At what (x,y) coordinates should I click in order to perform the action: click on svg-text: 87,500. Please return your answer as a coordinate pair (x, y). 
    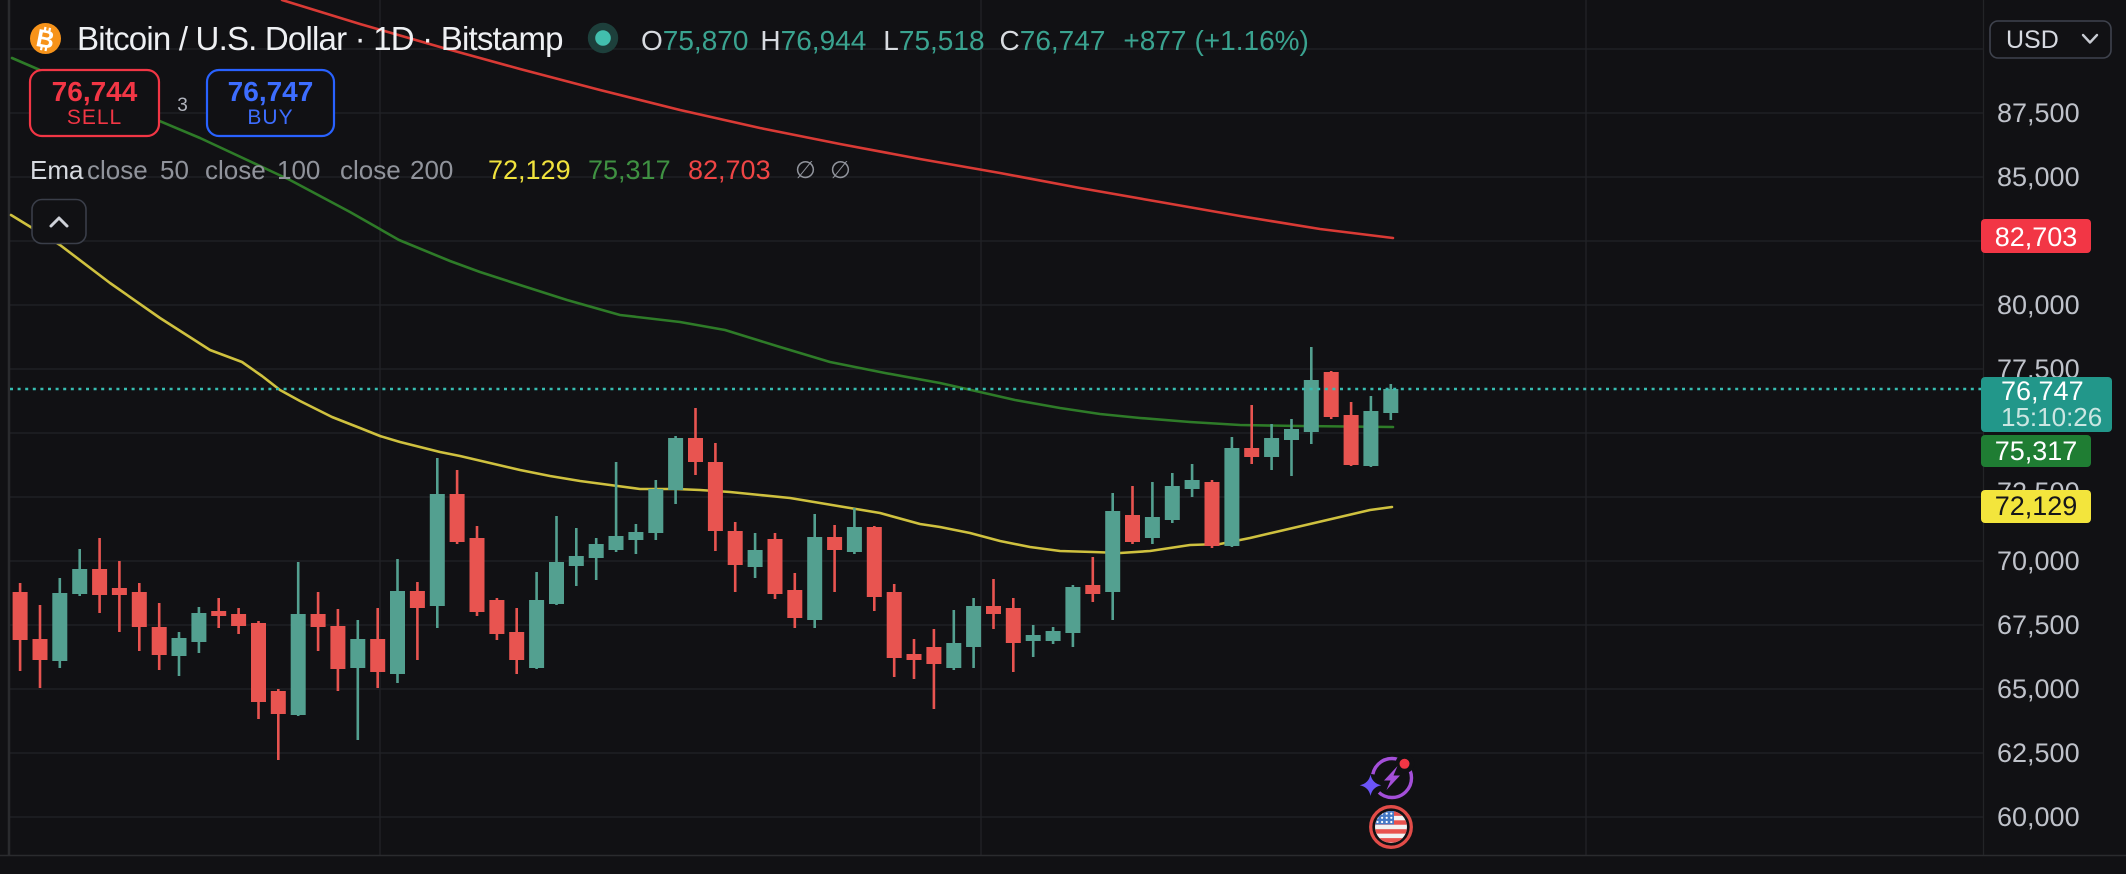
    Looking at the image, I should click on (2038, 113).